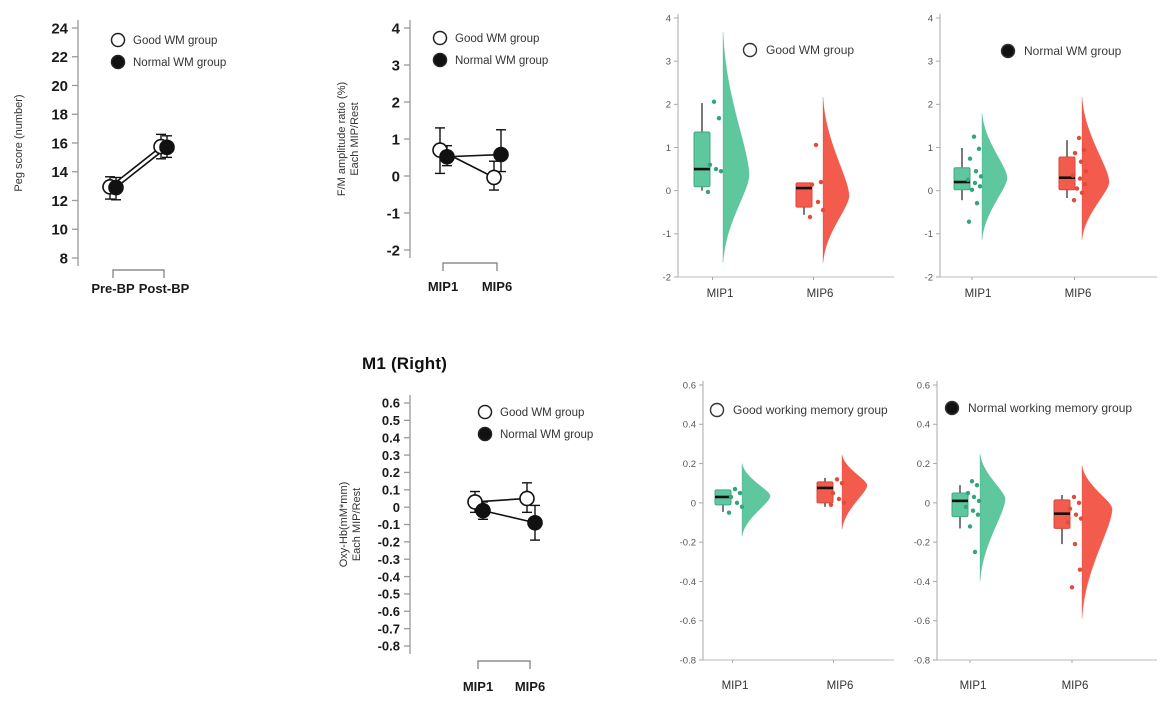 Image resolution: width=1163 pixels, height=720 pixels. Describe the element at coordinates (389, 628) in the screenshot. I see `y-tick-label: -0.7` at that location.